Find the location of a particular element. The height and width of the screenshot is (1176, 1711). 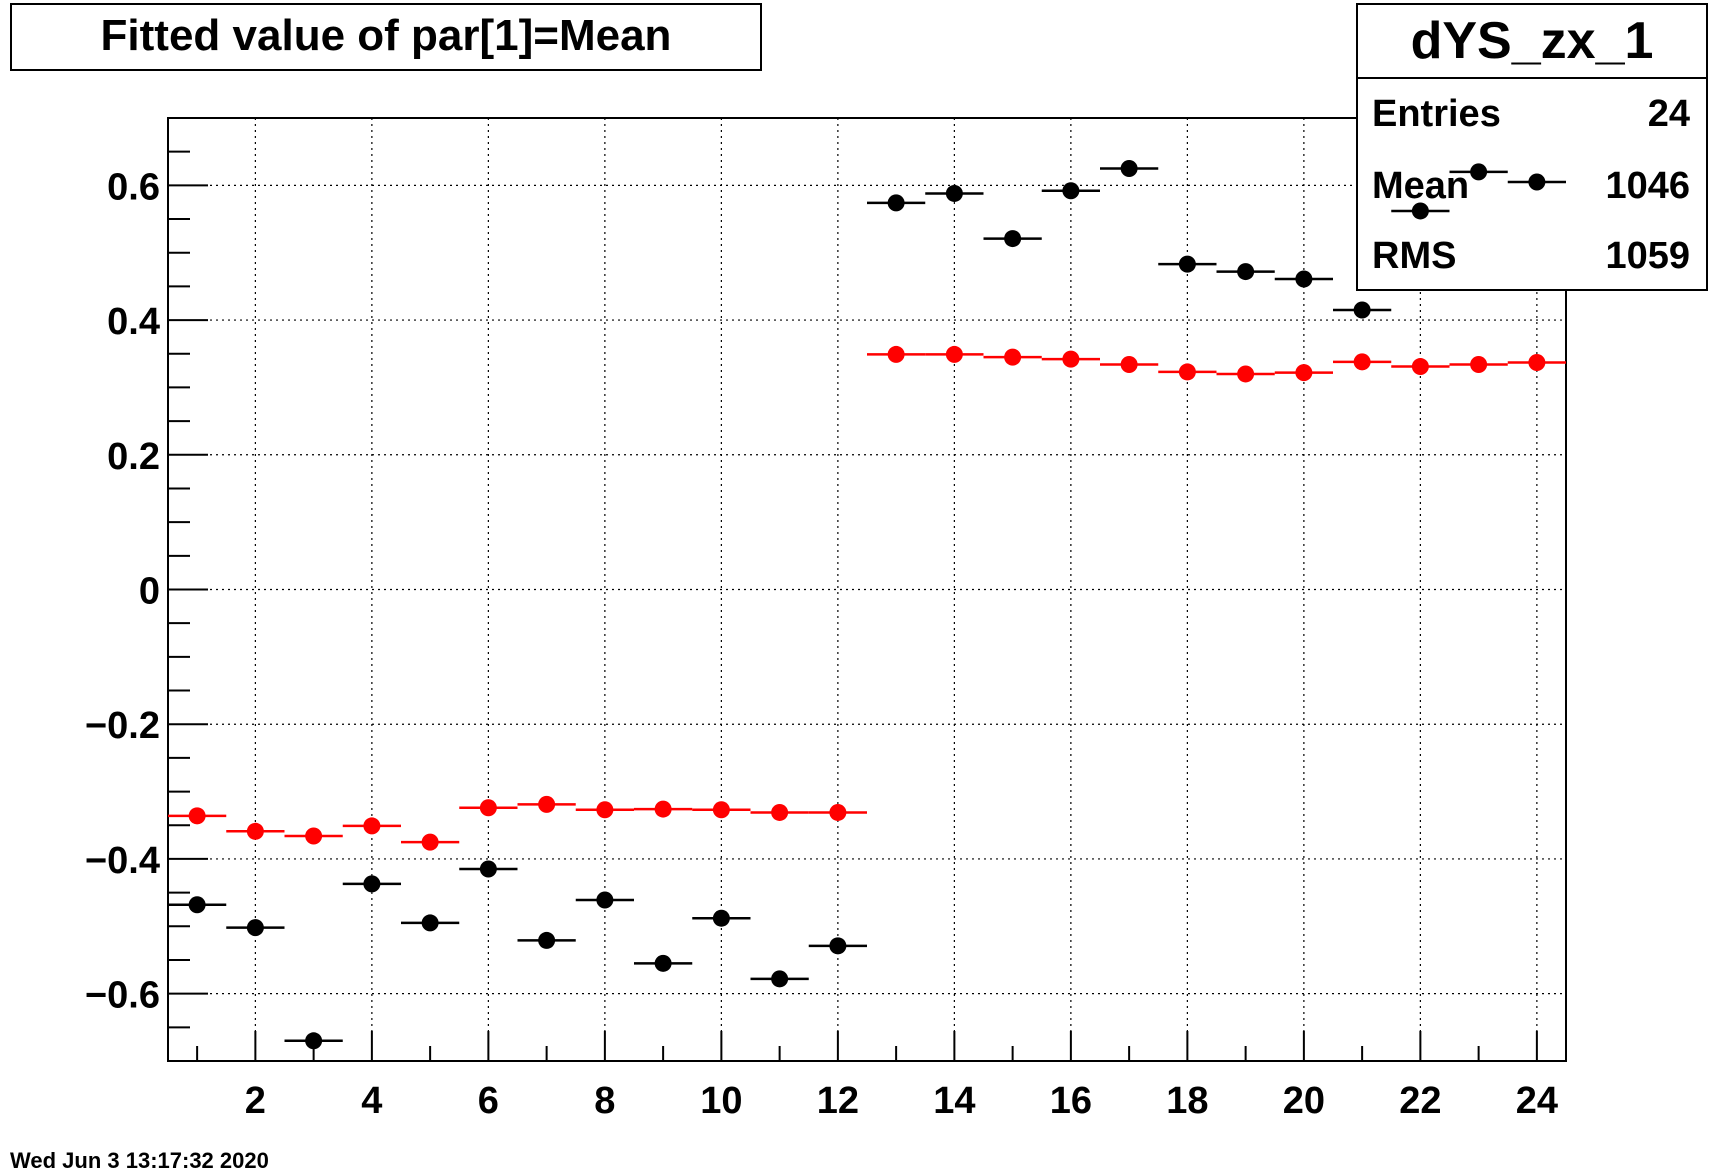

x-tick-label: 12 is located at coordinates (838, 1101).